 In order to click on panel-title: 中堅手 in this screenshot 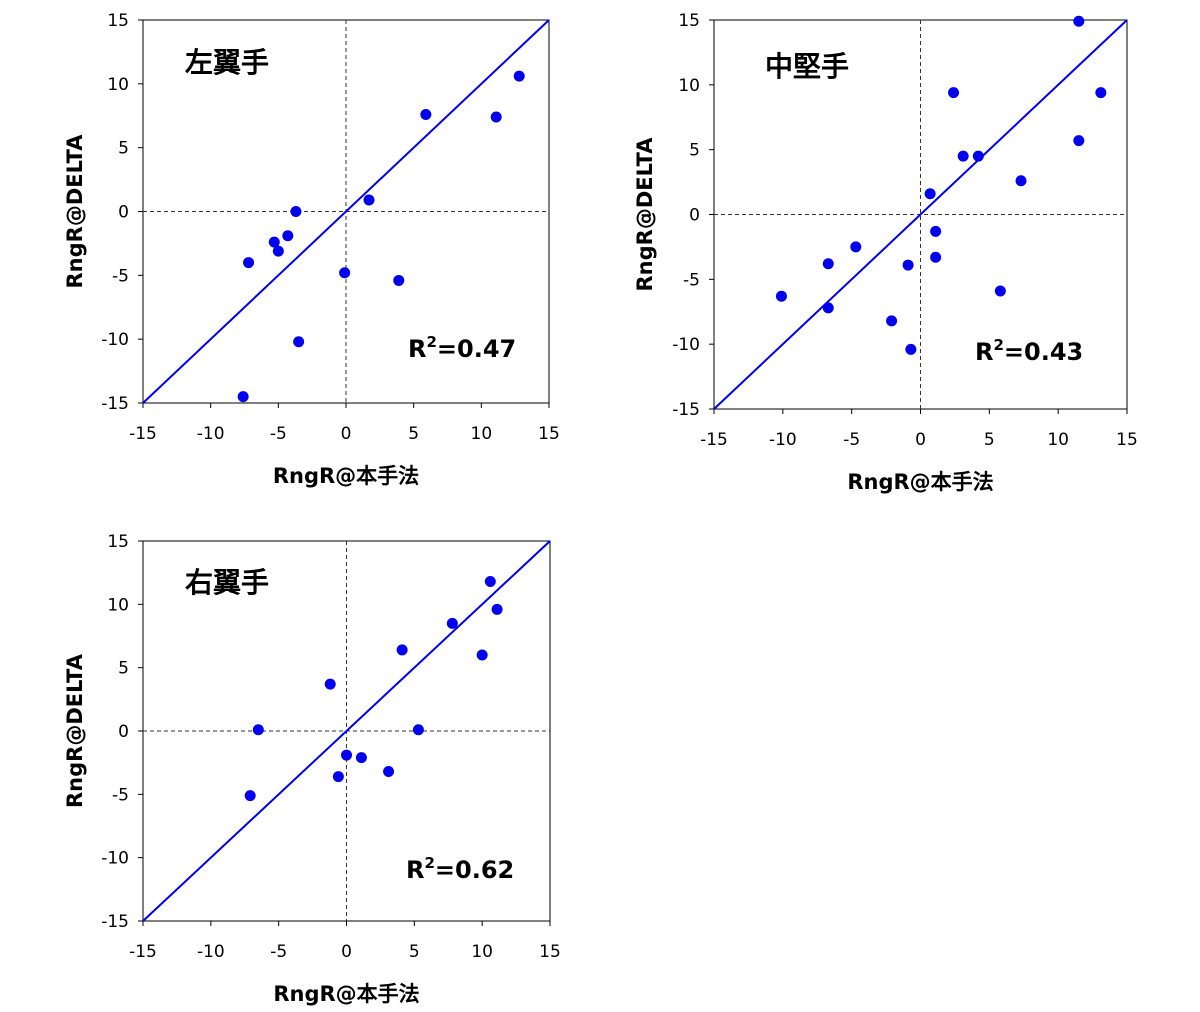, I will do `click(807, 66)`.